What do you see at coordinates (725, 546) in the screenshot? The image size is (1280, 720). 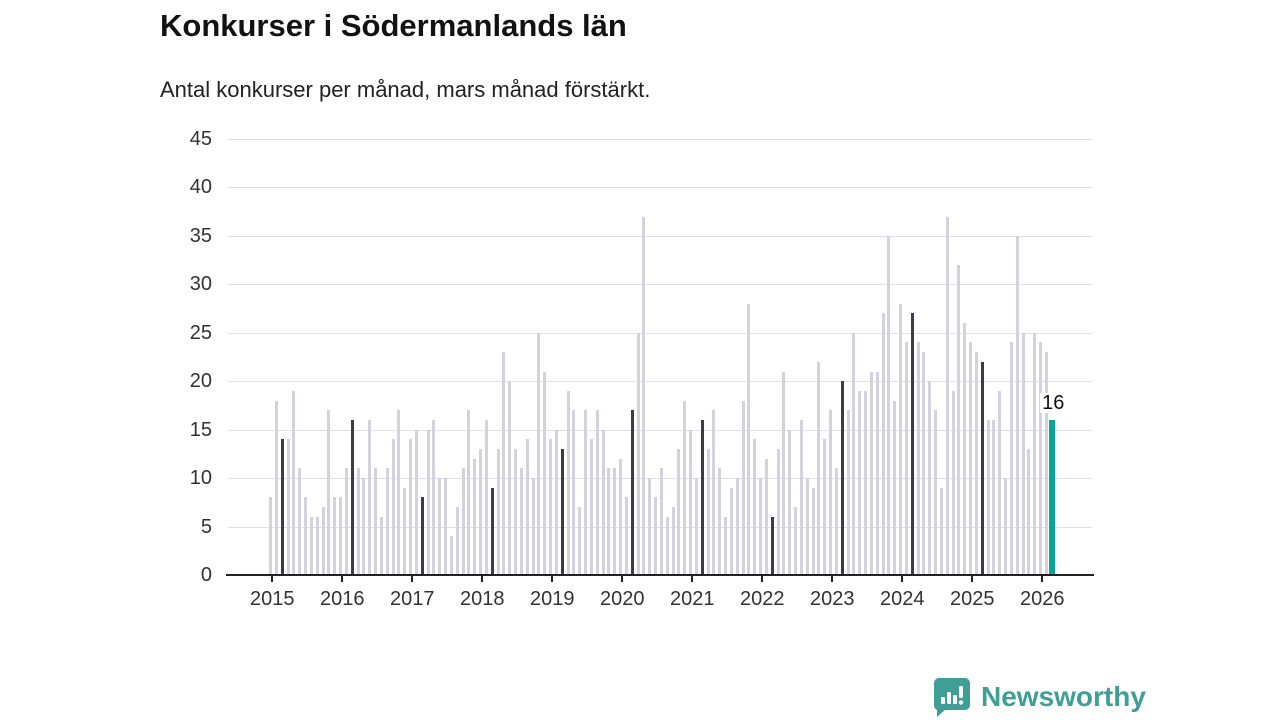 I see `bar-2021-m7` at bounding box center [725, 546].